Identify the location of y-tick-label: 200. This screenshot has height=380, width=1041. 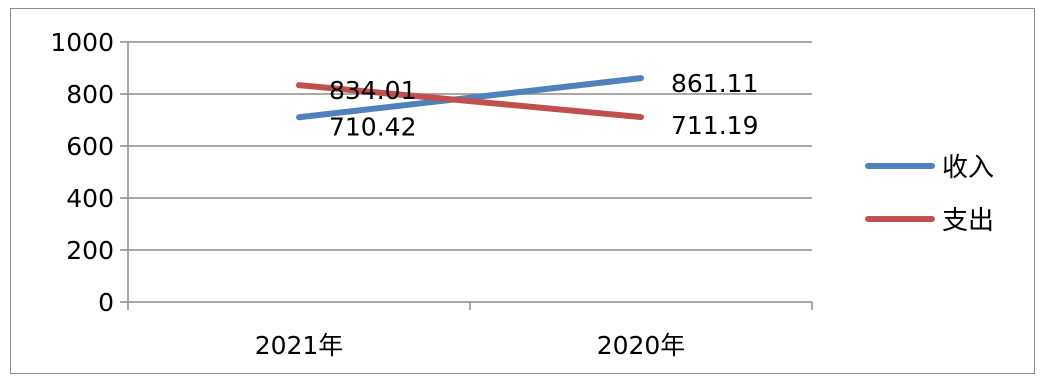
(90, 250).